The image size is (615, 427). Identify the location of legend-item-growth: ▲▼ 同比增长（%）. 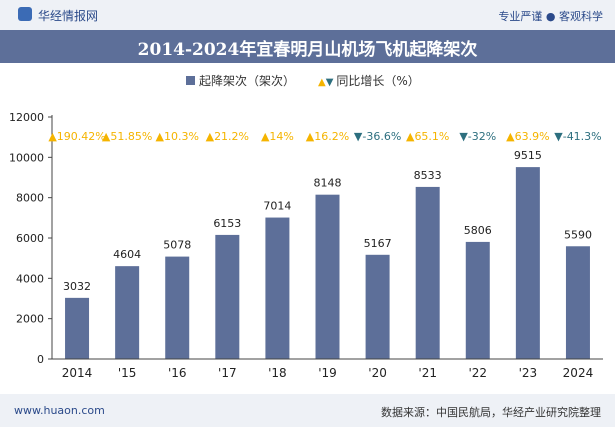
(369, 80).